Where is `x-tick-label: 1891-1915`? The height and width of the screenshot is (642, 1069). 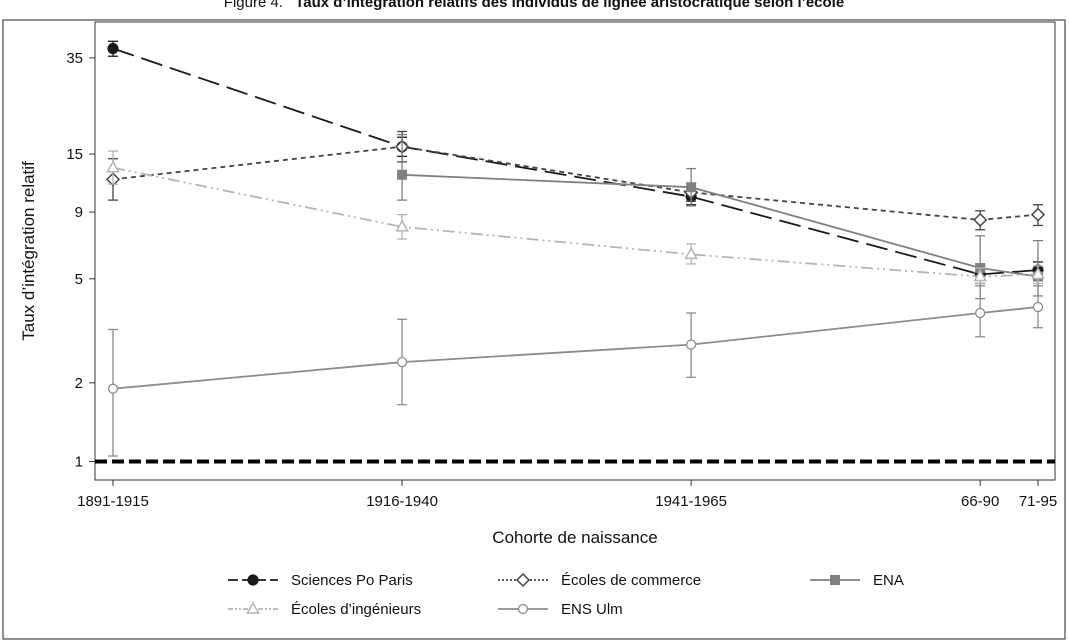
x-tick-label: 1891-1915 is located at coordinates (113, 501).